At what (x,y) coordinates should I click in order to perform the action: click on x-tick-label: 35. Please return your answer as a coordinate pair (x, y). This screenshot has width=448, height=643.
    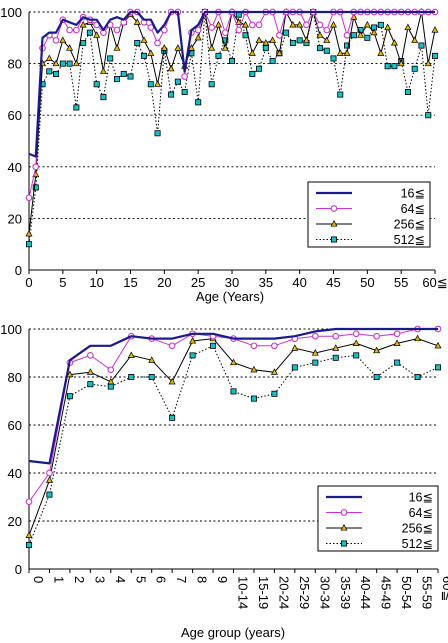
    Looking at the image, I should click on (266, 282).